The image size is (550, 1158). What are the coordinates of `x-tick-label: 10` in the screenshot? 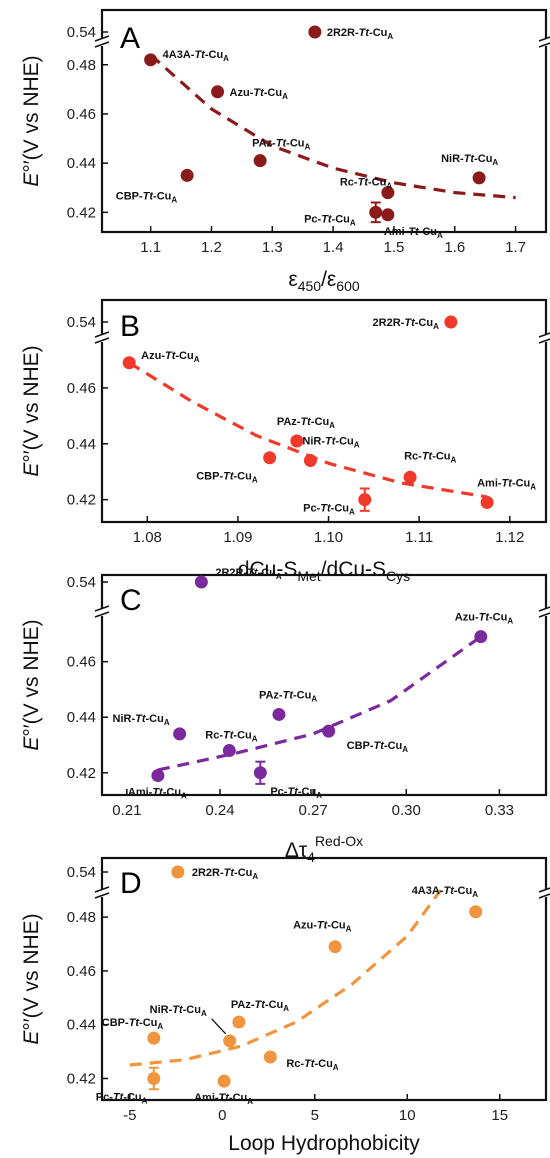 It's located at (407, 1115).